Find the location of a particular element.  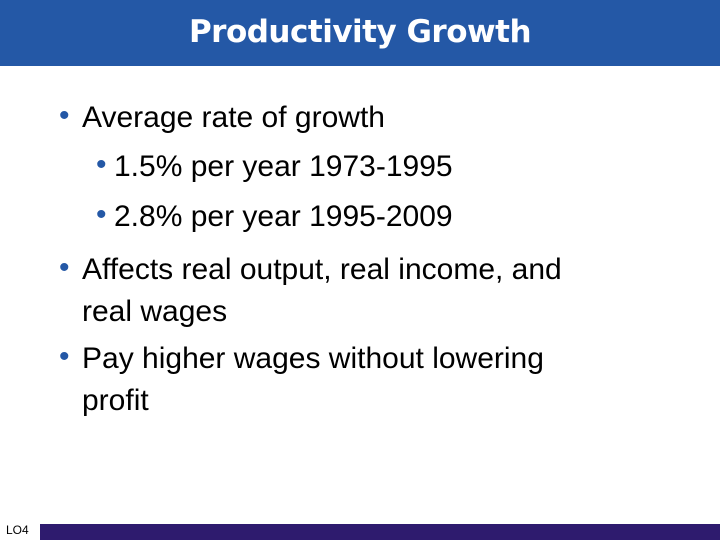

bullet-item: • Average rate of growth is located at coordinates (222, 118).